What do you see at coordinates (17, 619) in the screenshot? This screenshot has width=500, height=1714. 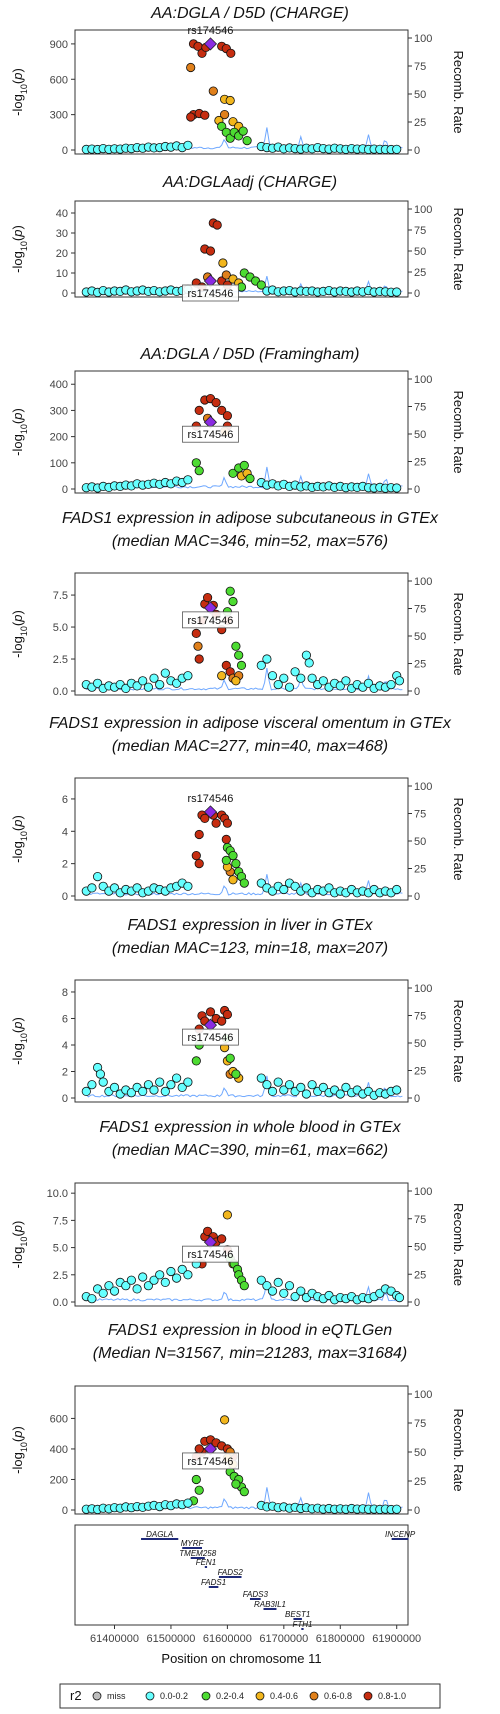 I see `y-axis-label-p: p` at bounding box center [17, 619].